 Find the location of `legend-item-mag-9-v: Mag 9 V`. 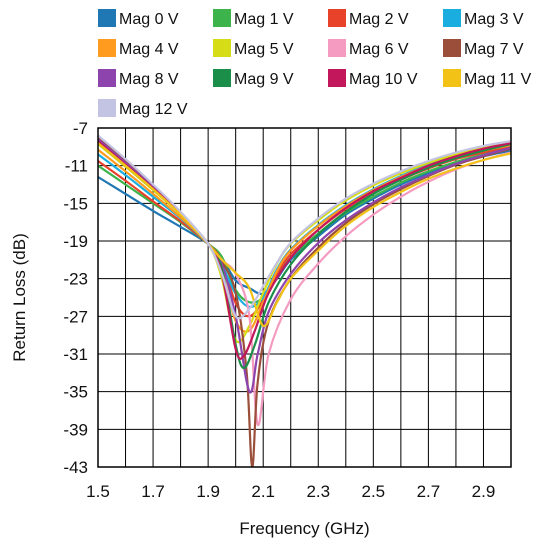

legend-item-mag-9-v: Mag 9 V is located at coordinates (253, 78).